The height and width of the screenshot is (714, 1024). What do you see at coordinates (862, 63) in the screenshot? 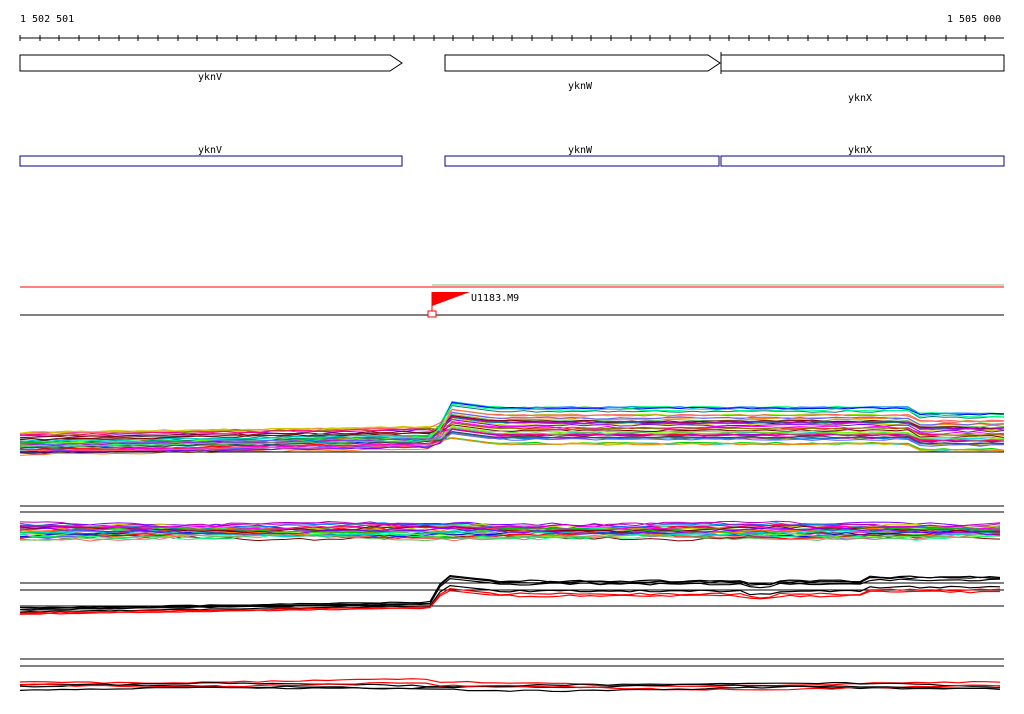
I see `gene-box-yknx` at bounding box center [862, 63].